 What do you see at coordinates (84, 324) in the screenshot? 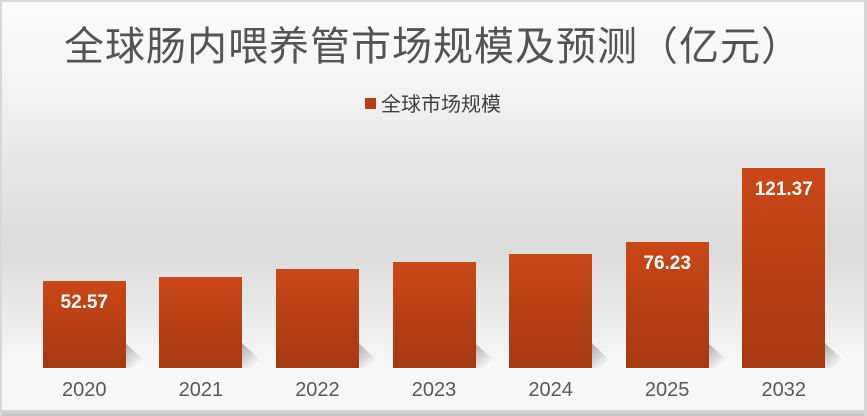
I see `bar-2020: 52.57` at bounding box center [84, 324].